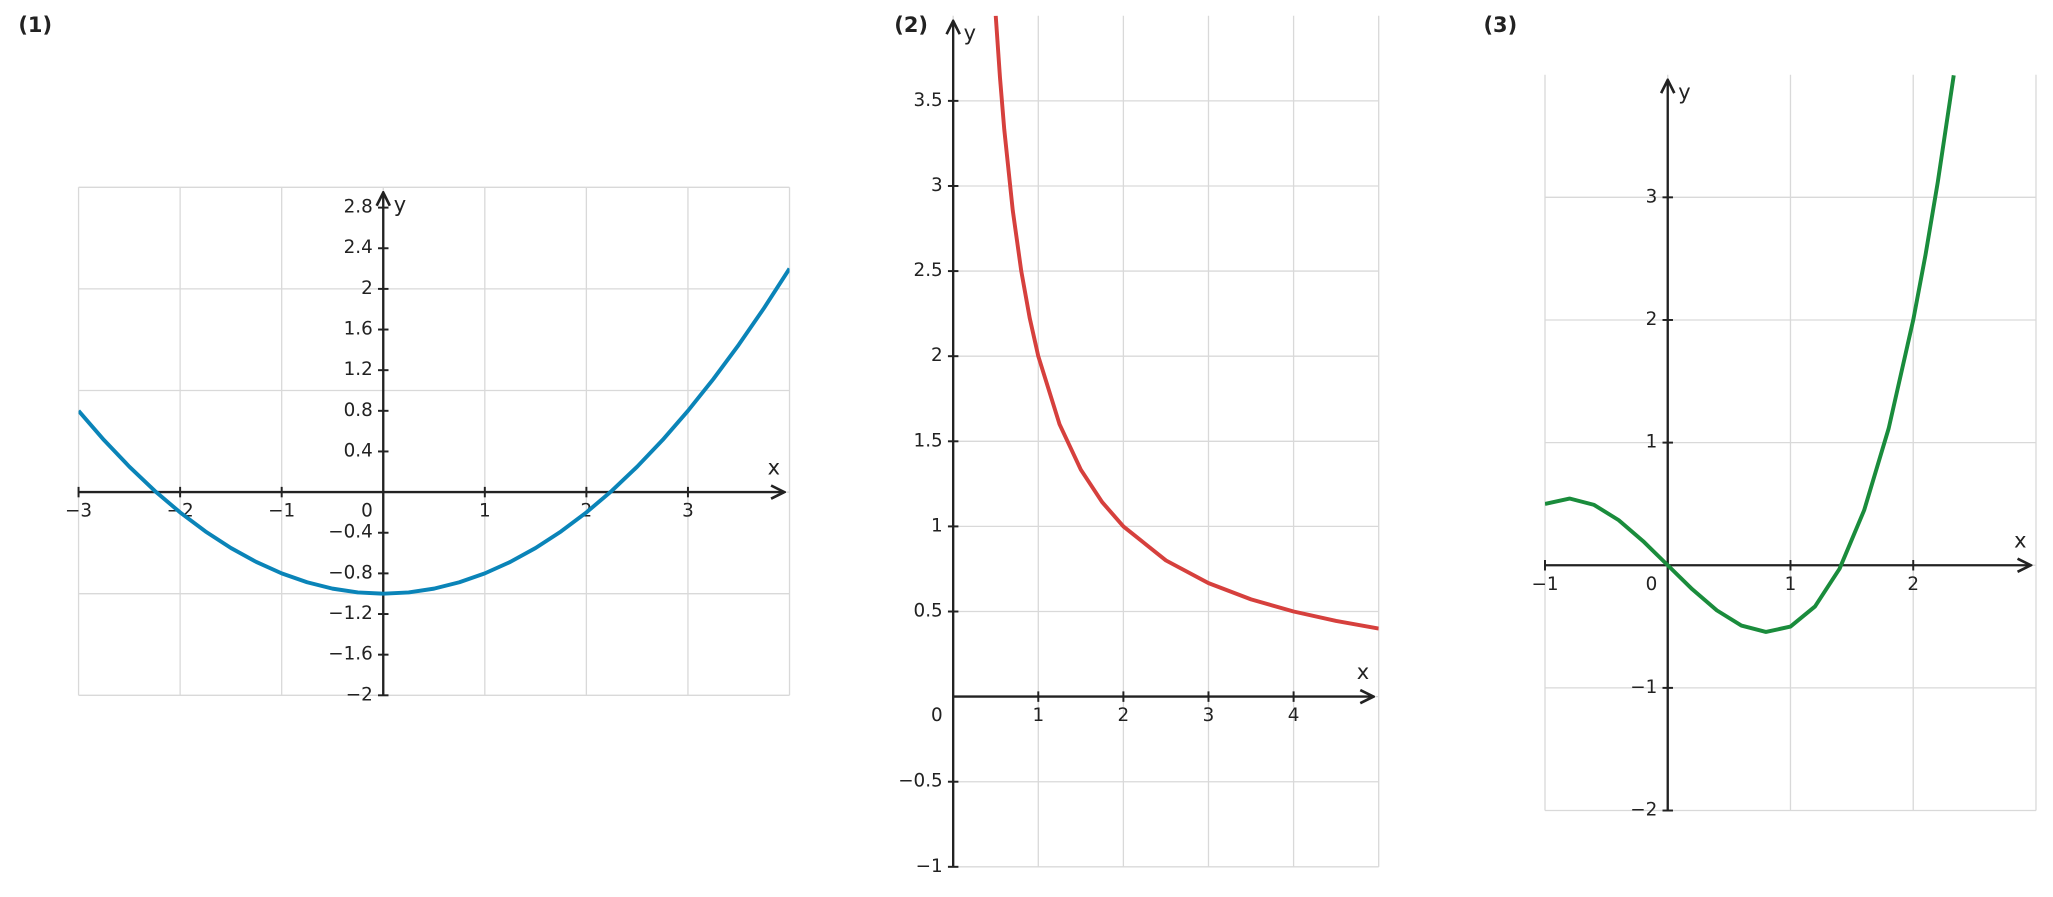 The width and height of the screenshot is (2053, 897). Describe the element at coordinates (920, 781) in the screenshot. I see `y-tick-label: −0.5` at that location.